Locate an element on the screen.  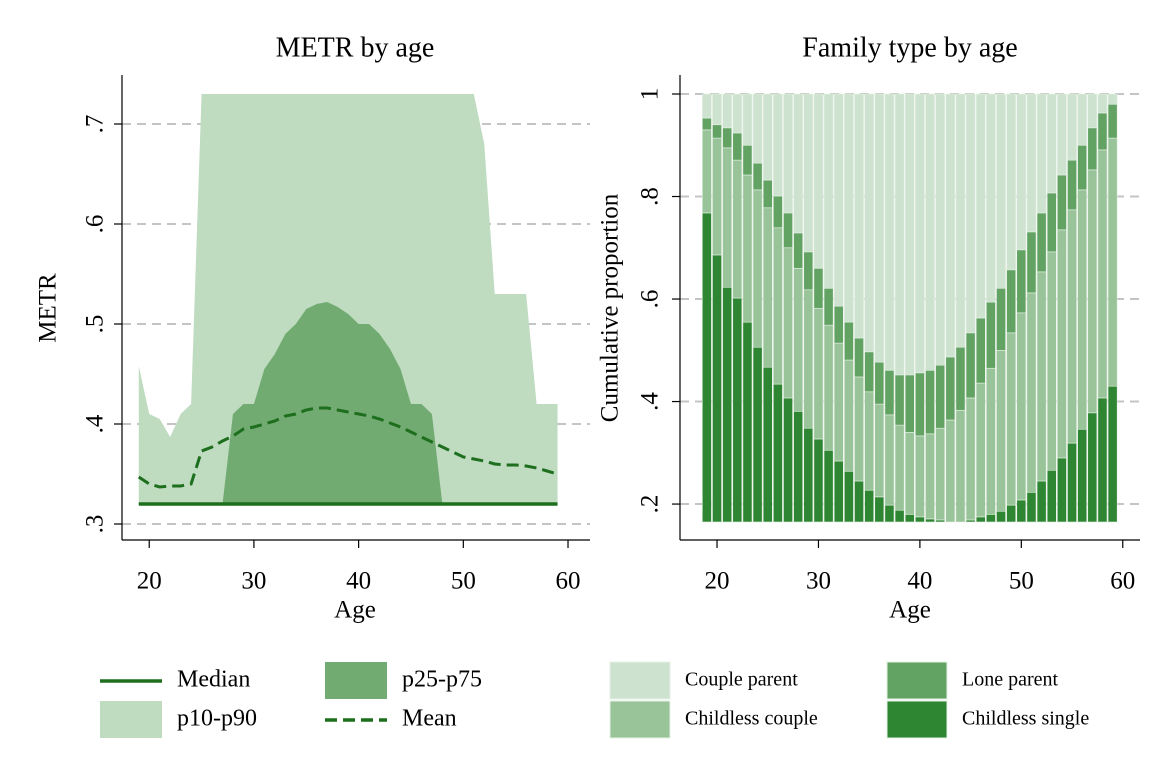
legend-label: Median is located at coordinates (213, 680).